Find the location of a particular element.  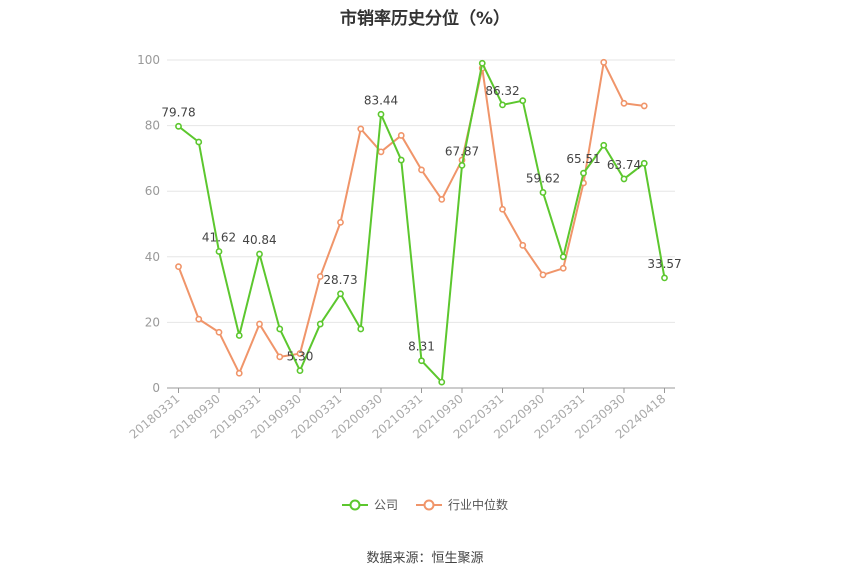

data-label: 5.30 is located at coordinates (300, 357).